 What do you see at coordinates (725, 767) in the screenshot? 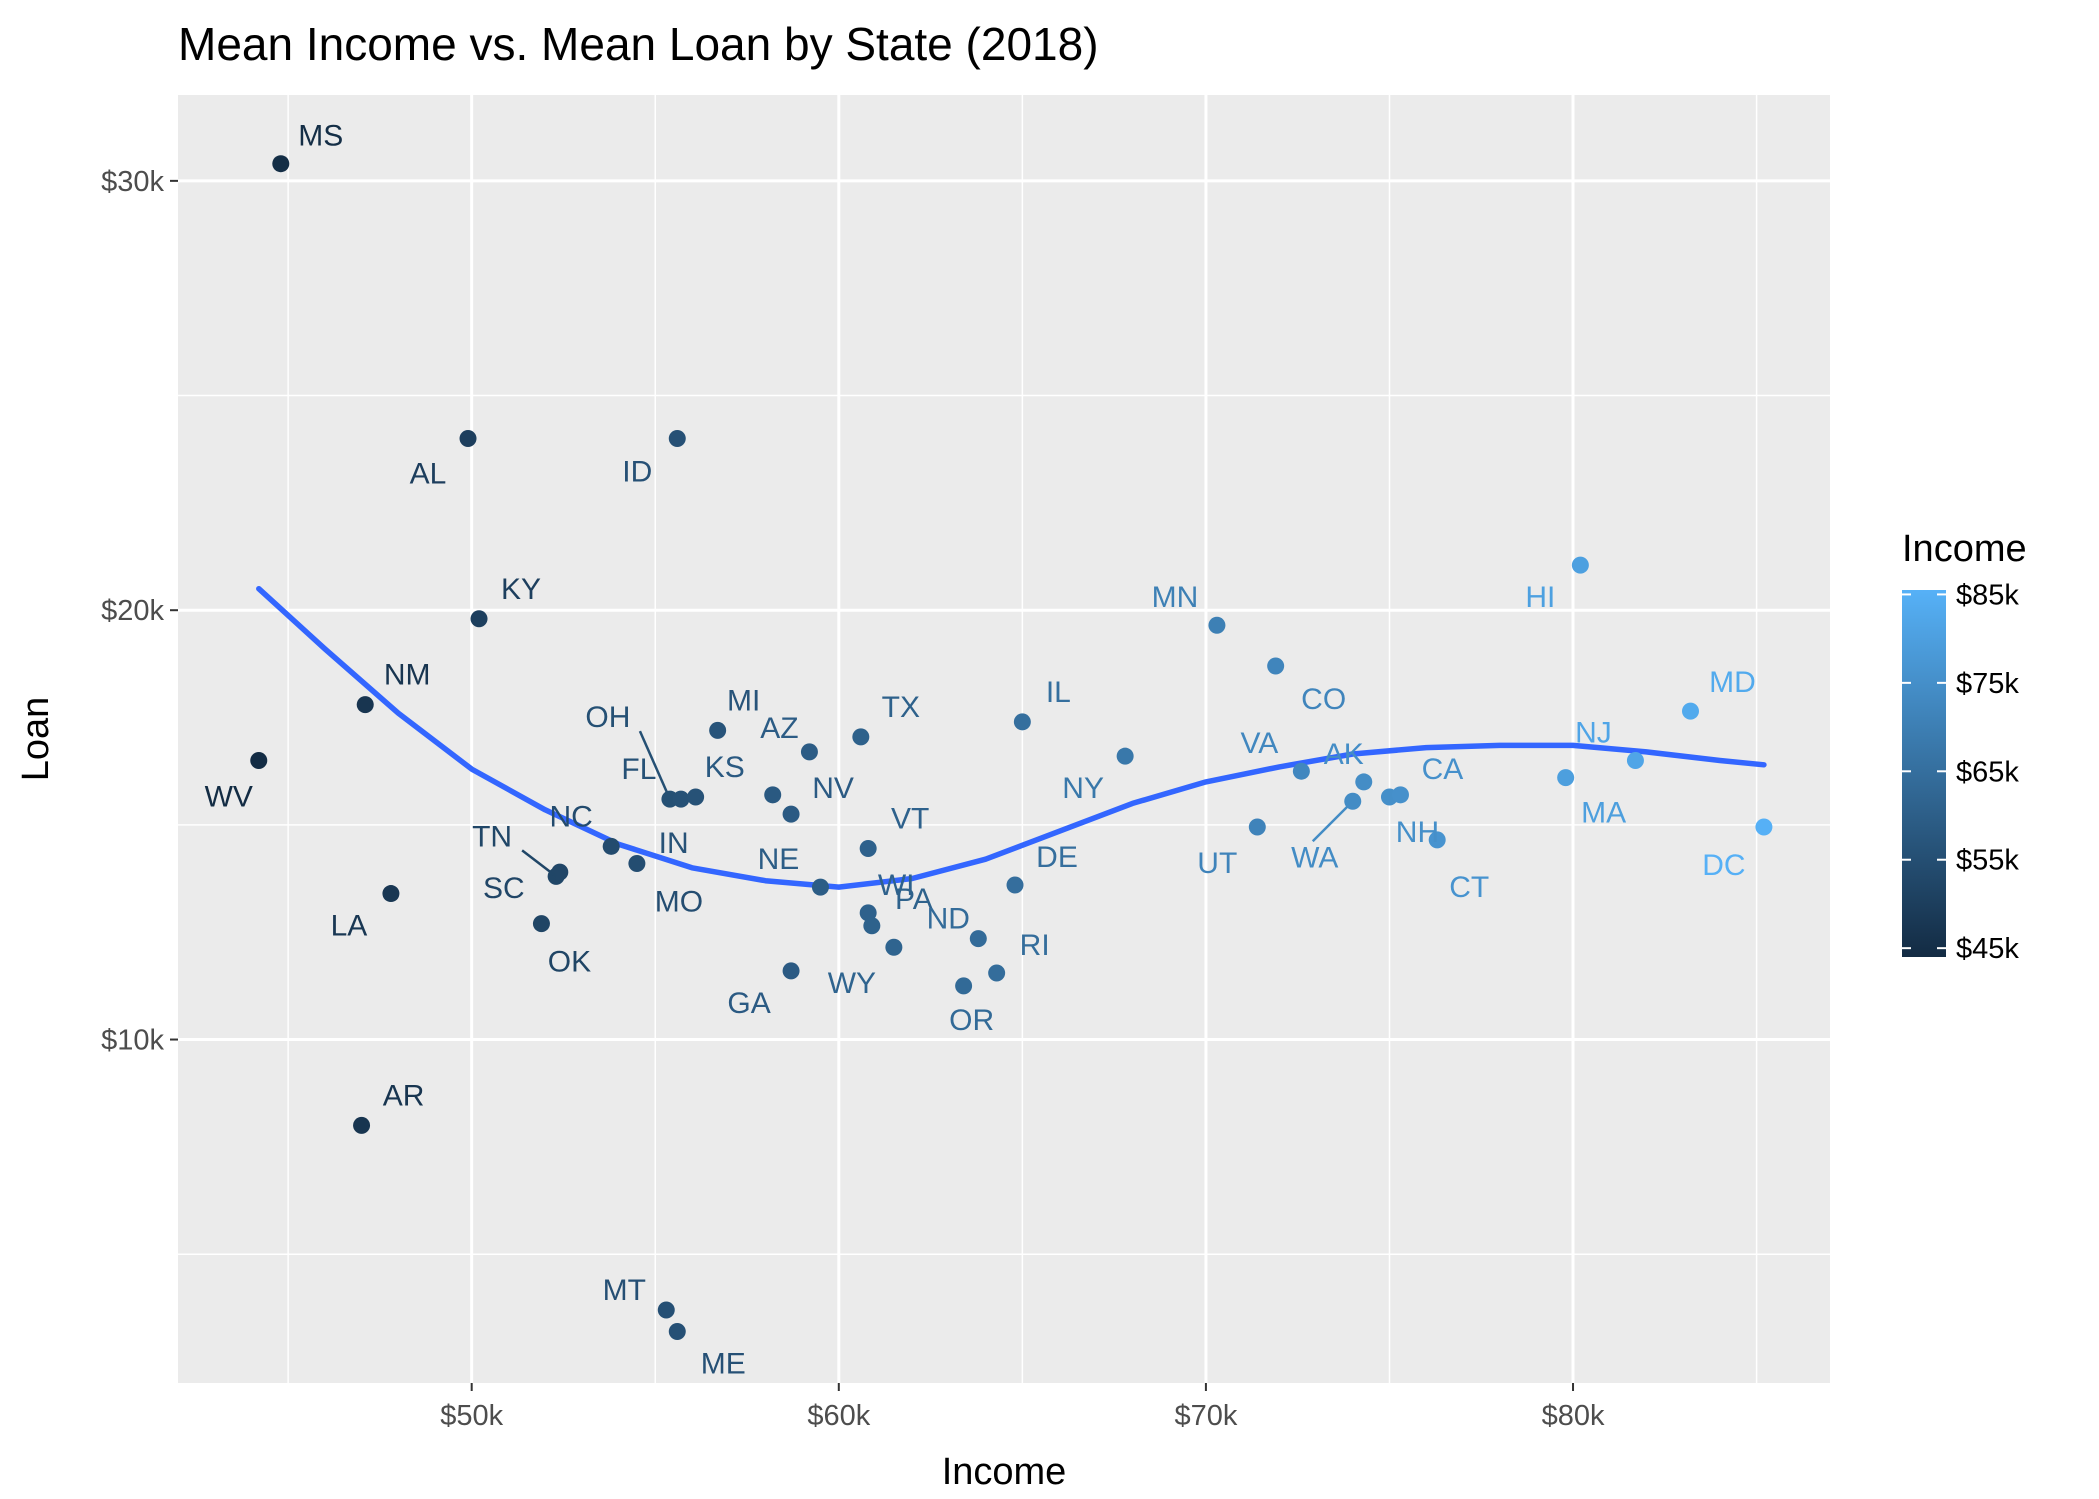
I see `point-label-ks: KS` at bounding box center [725, 767].